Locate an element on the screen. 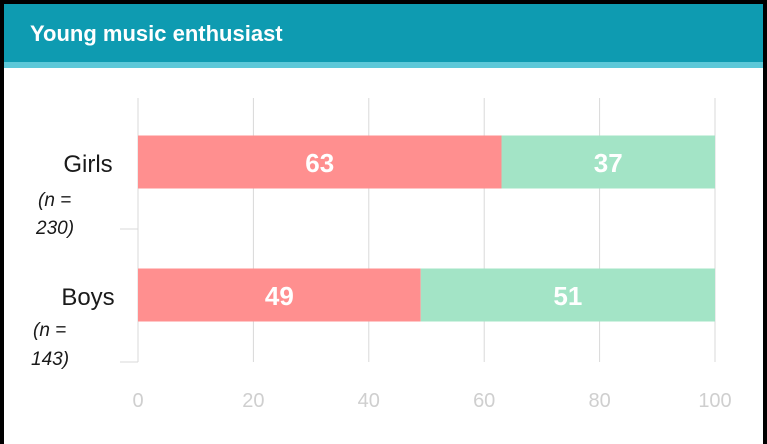 The image size is (767, 444). chart-header: Young music enthusiast is located at coordinates (383, 36).